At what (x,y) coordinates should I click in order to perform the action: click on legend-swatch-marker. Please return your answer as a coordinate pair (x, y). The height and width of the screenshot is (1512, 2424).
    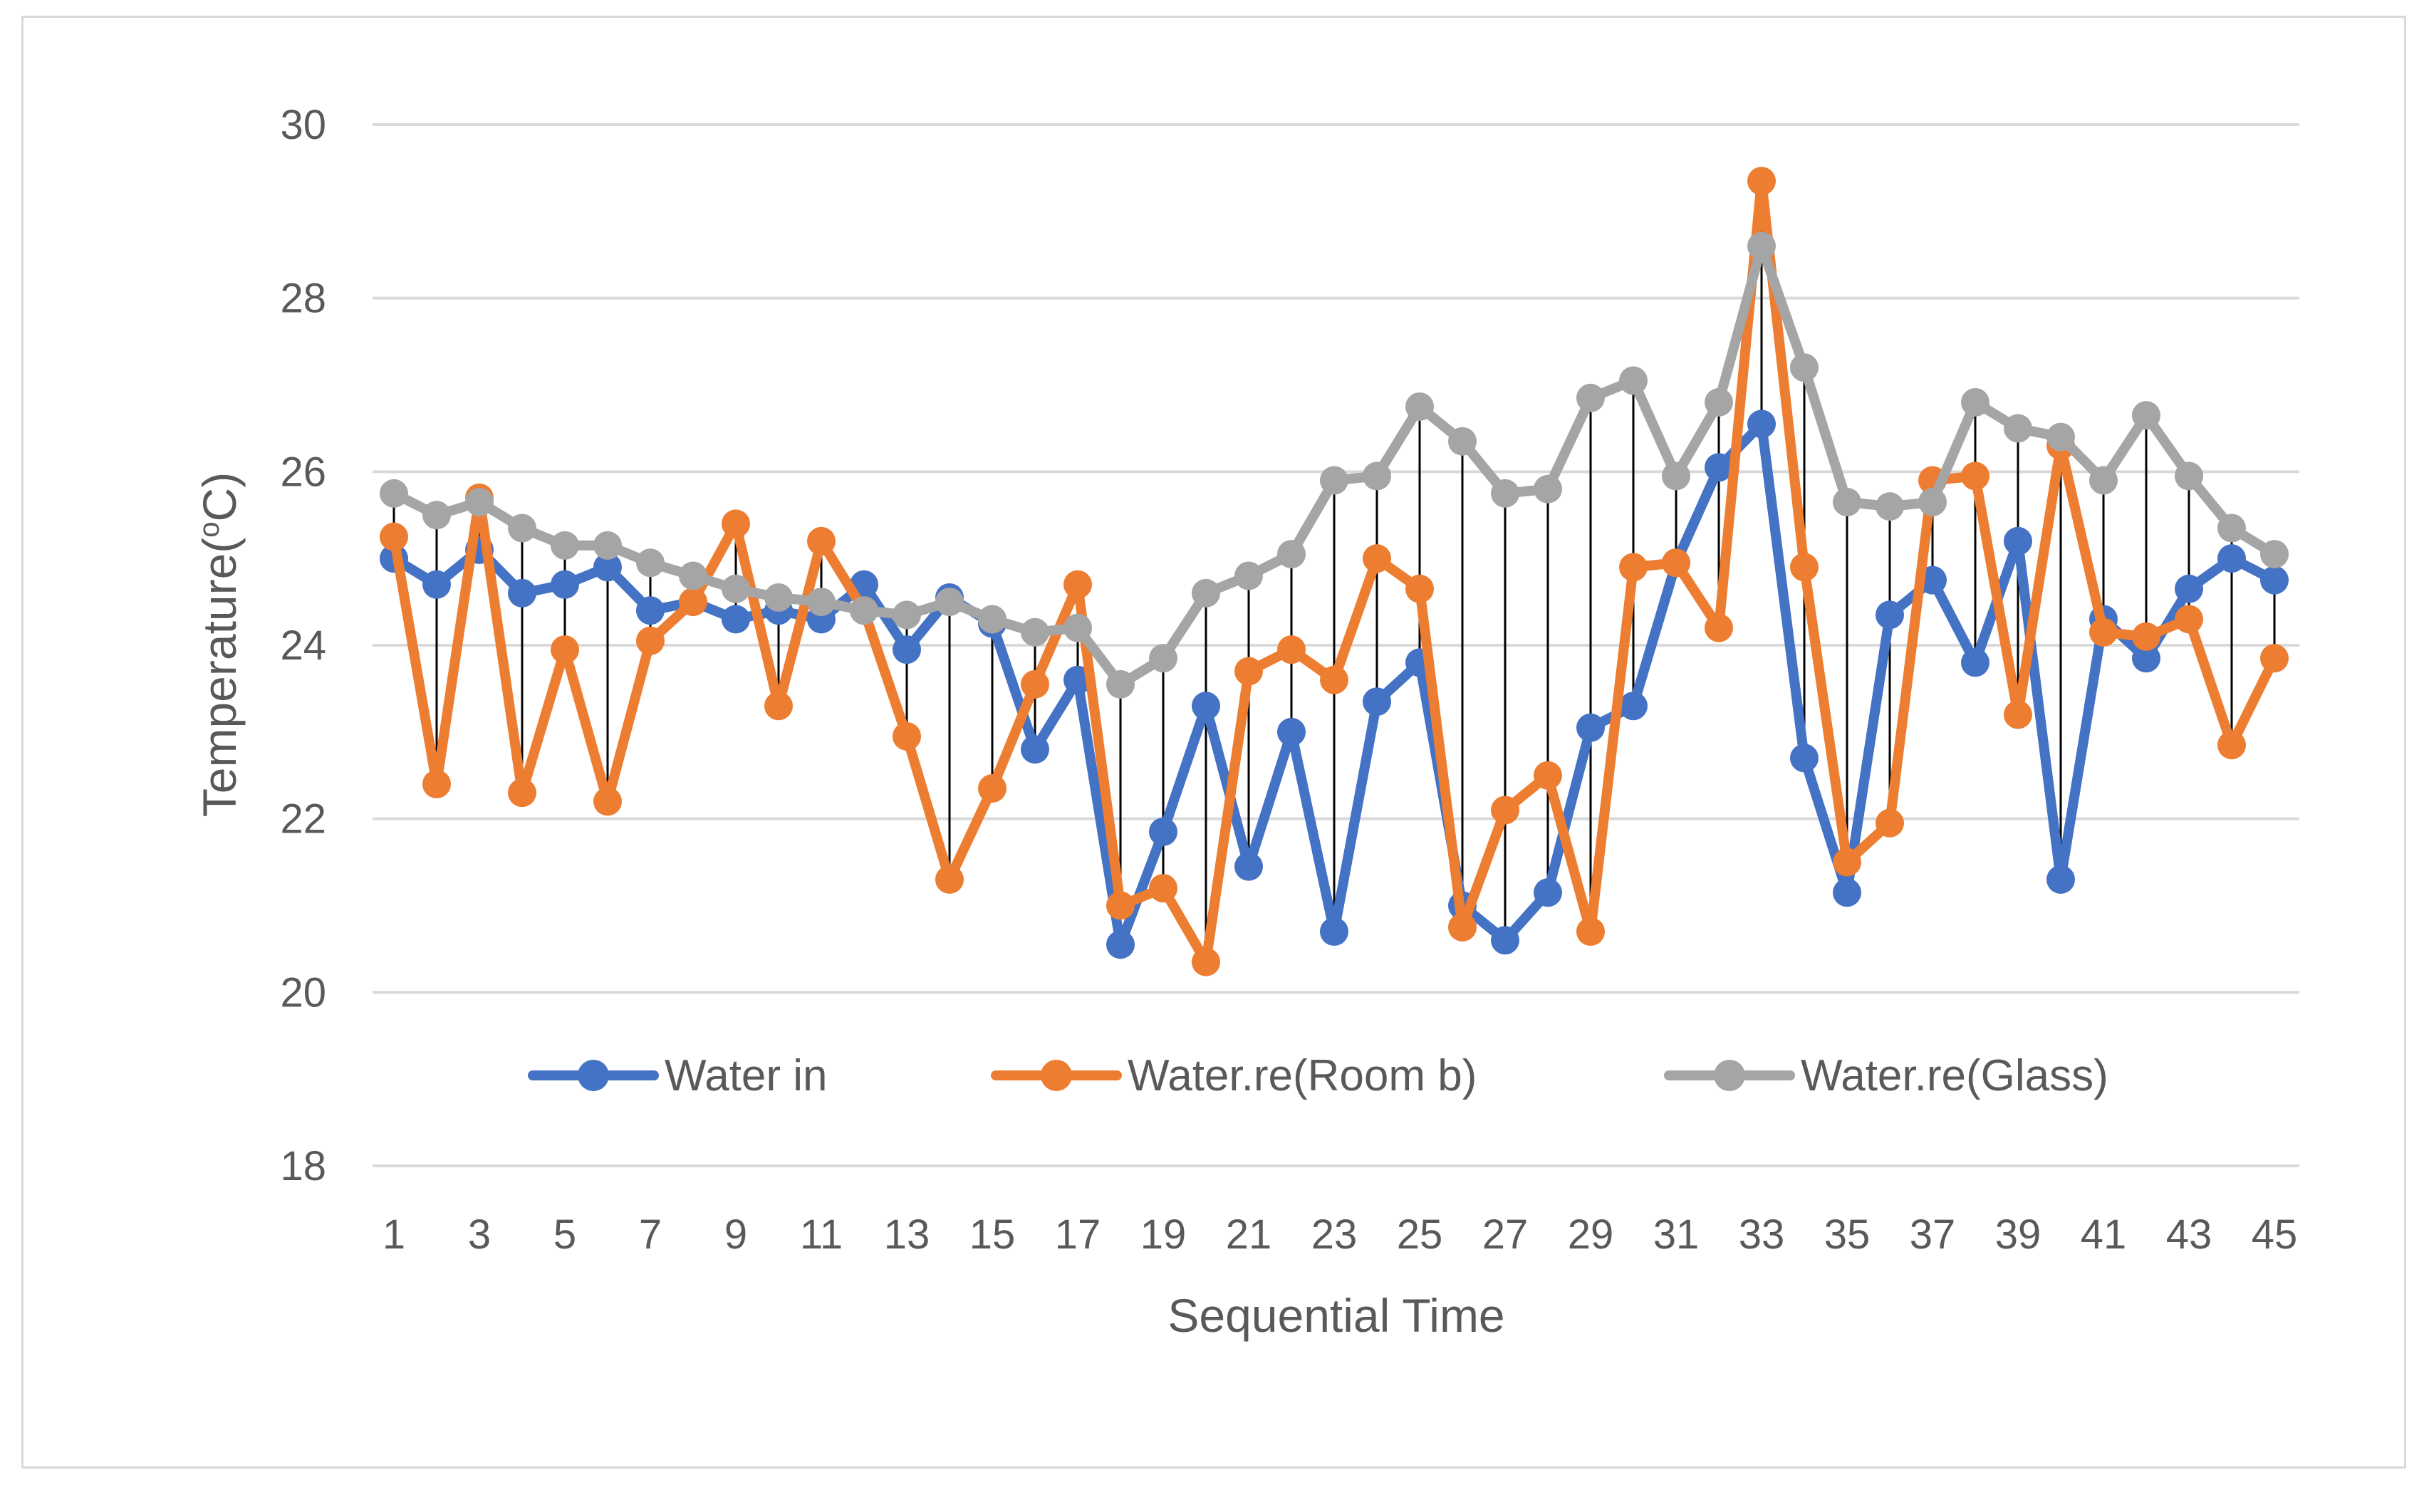
    Looking at the image, I should click on (593, 1075).